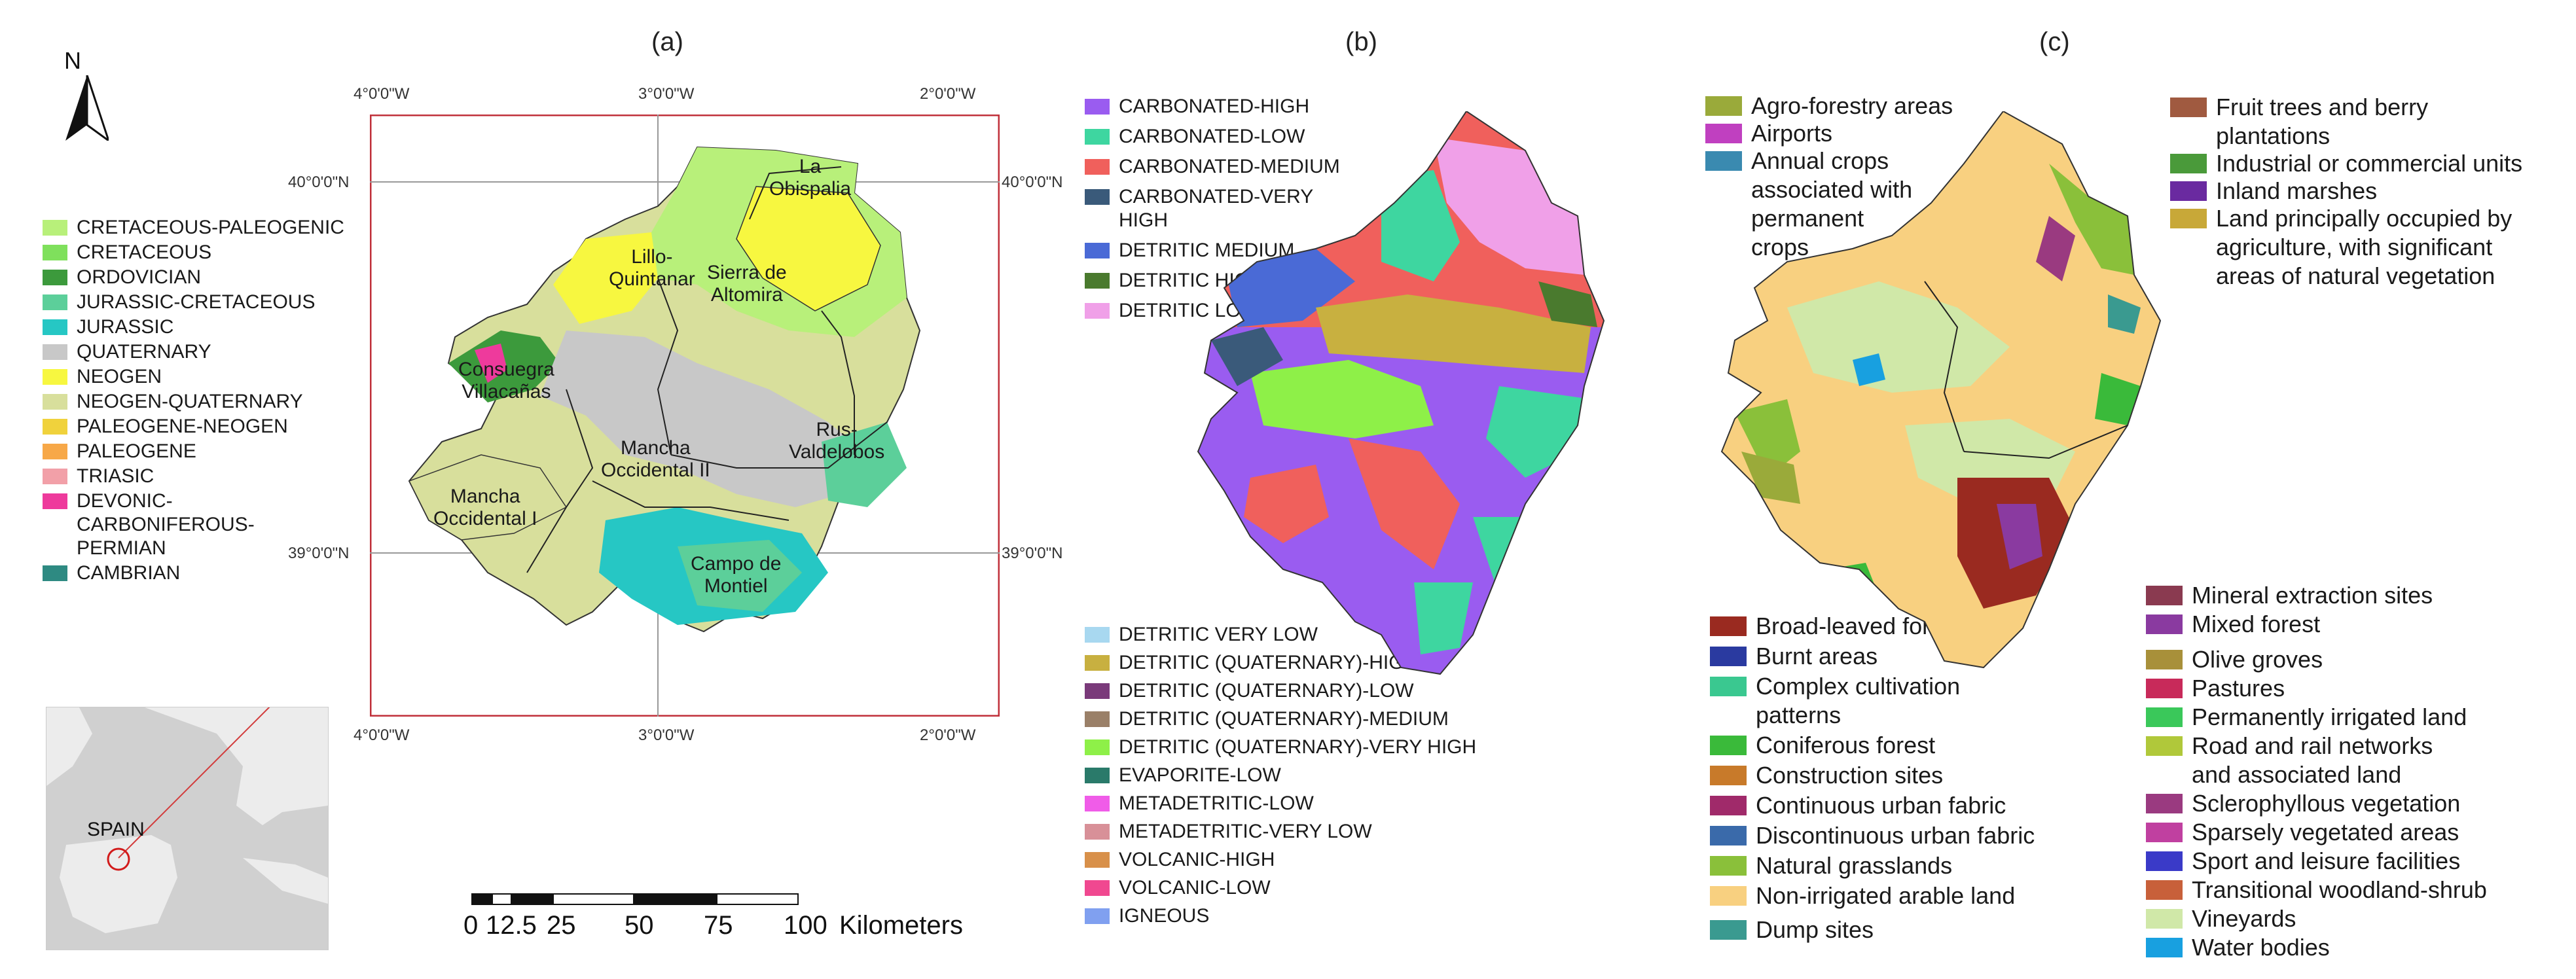 This screenshot has width=2576, height=979. Describe the element at coordinates (1298, 747) in the screenshot. I see `legend-label: DETRITIC (QUATERNARY)-VERY HIGH` at that location.